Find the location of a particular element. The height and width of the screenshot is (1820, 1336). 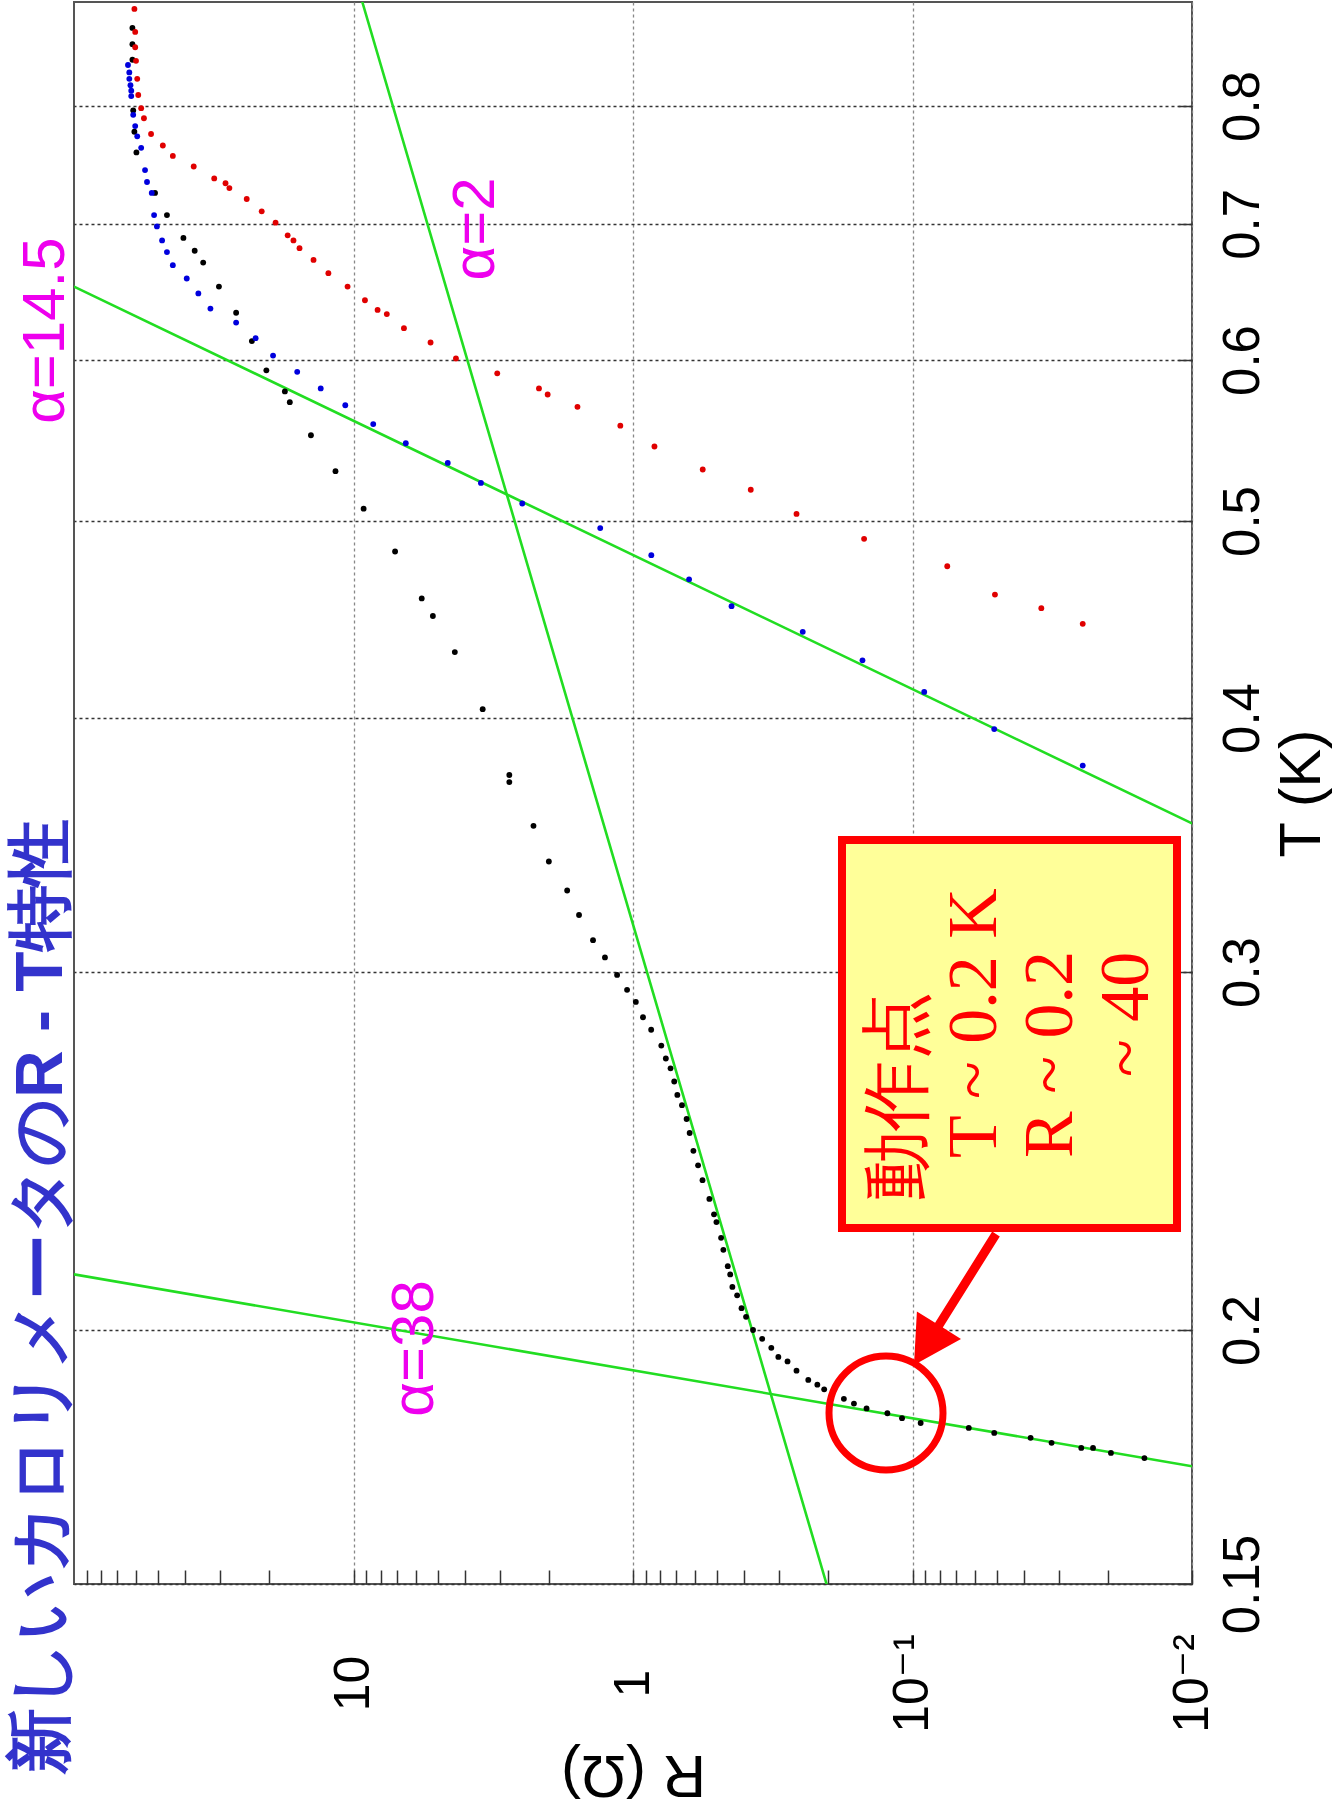

y-tick-label: 0.8 is located at coordinates (1241, 106).